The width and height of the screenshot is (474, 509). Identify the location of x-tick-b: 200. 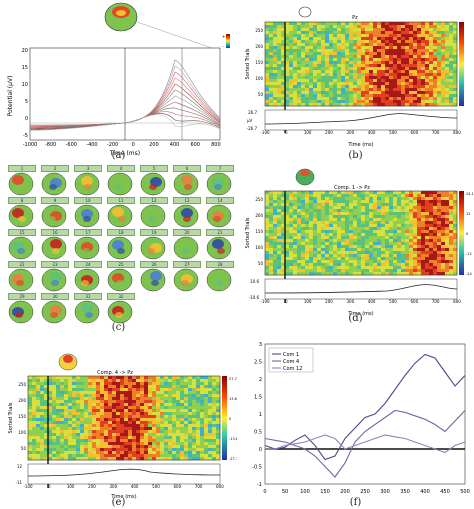
(329, 132).